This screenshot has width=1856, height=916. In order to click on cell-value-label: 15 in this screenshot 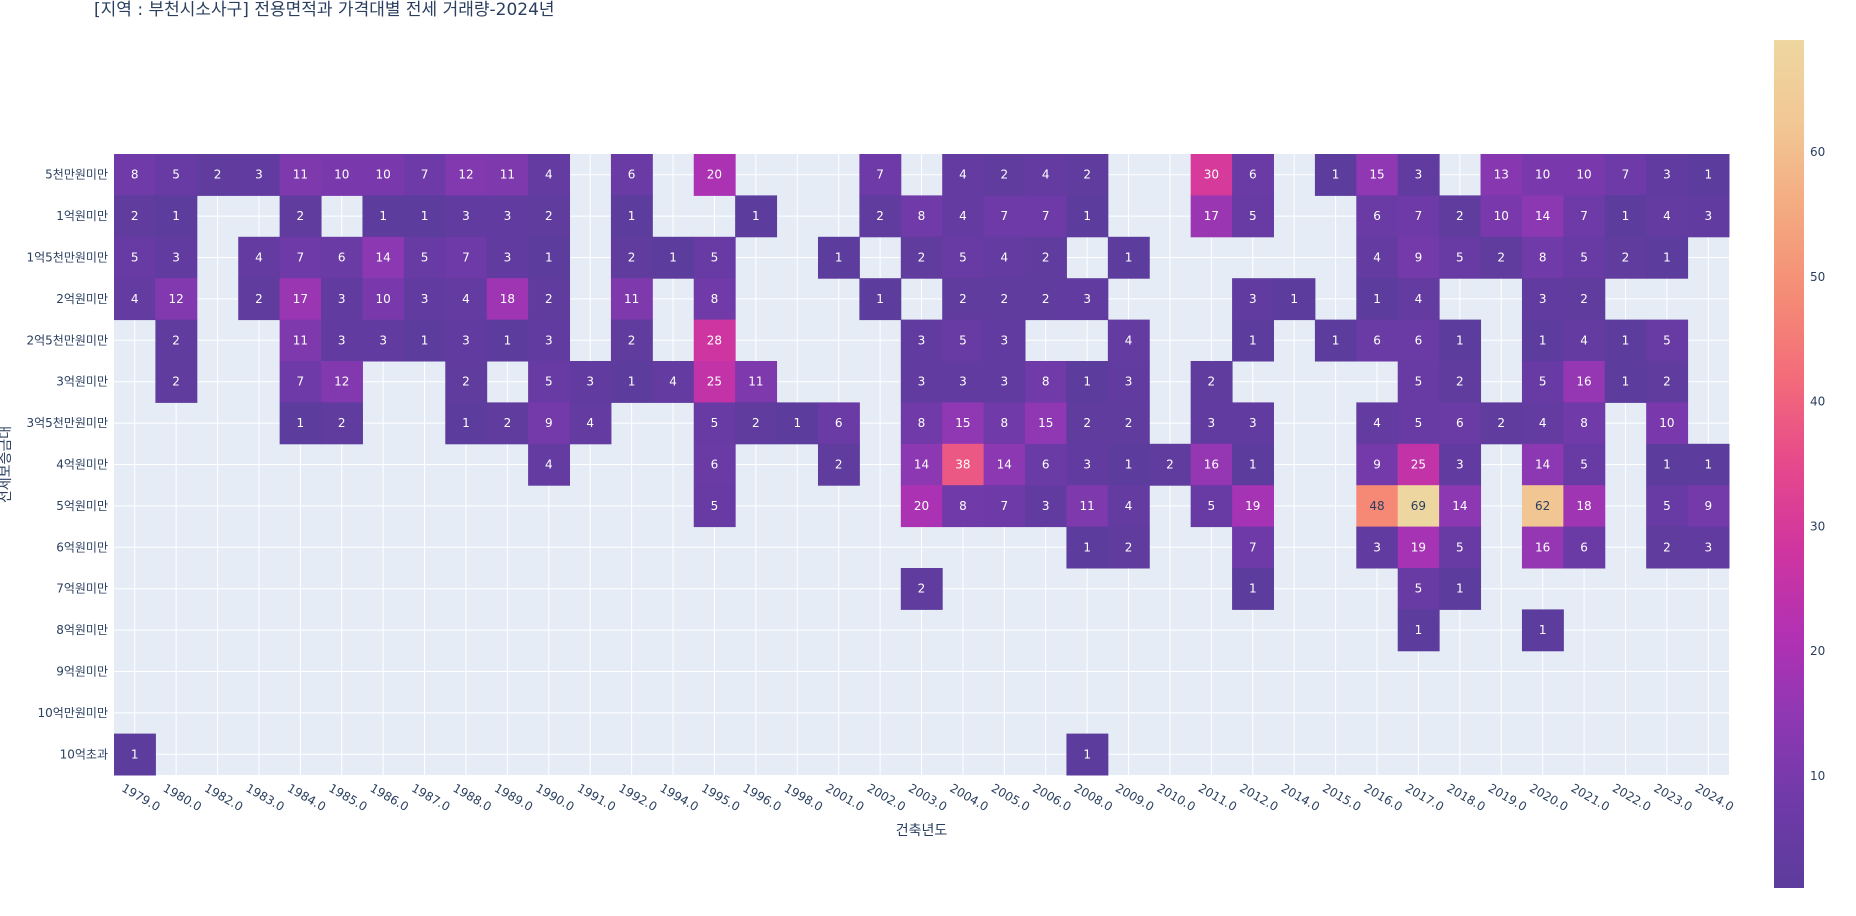, I will do `click(1376, 175)`.